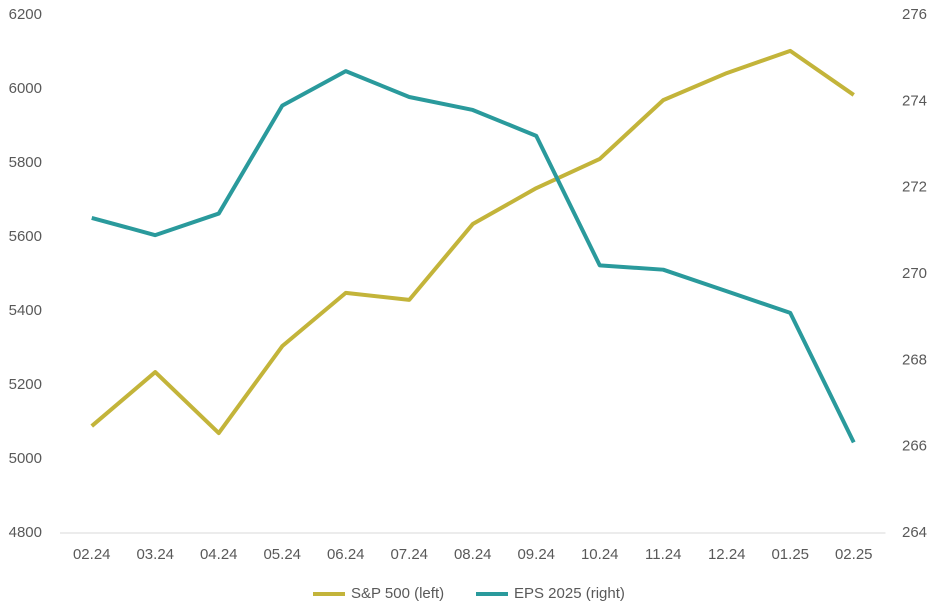 This screenshot has height=601, width=937. What do you see at coordinates (25, 310) in the screenshot?
I see `y-tick-label: 5400` at bounding box center [25, 310].